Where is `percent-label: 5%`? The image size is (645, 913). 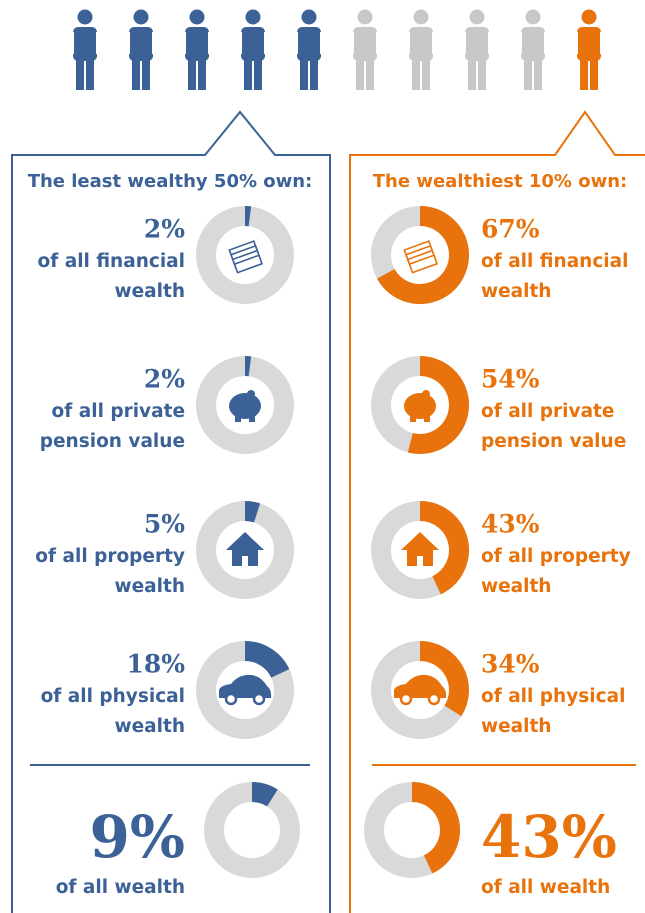
percent-label: 5% is located at coordinates (164, 524).